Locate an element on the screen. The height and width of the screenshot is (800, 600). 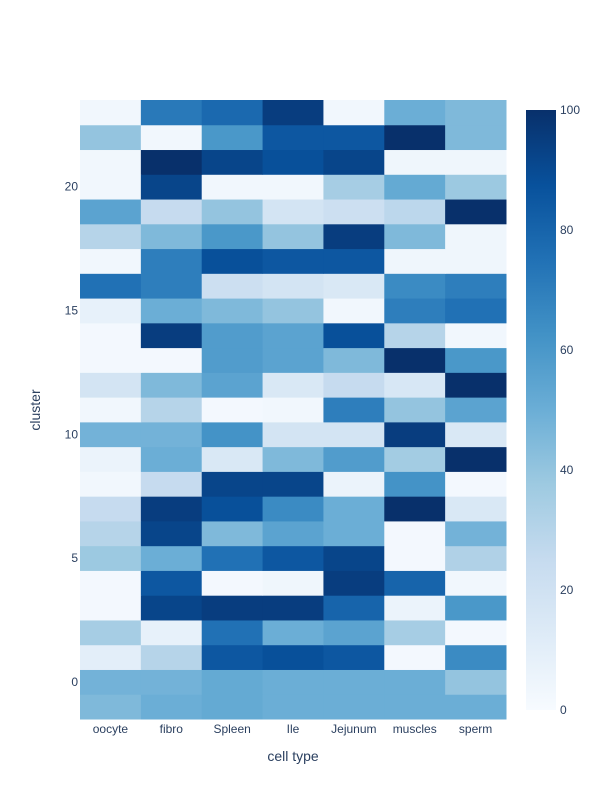
colorbar-tick-label: 20 is located at coordinates (567, 590).